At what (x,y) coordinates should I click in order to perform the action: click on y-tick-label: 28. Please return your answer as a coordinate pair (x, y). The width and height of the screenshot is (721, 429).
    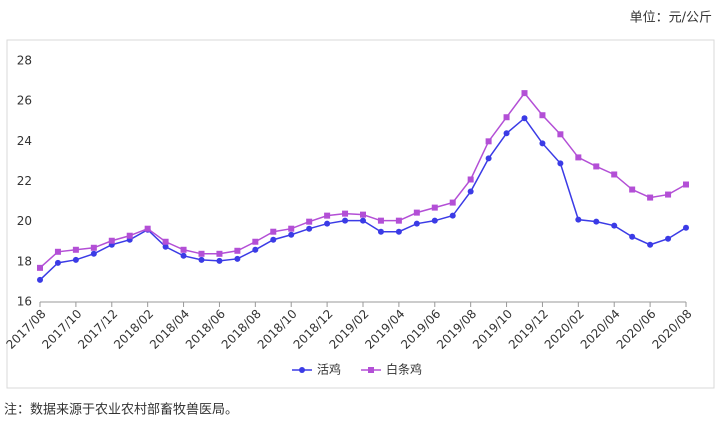
    Looking at the image, I should click on (24, 61).